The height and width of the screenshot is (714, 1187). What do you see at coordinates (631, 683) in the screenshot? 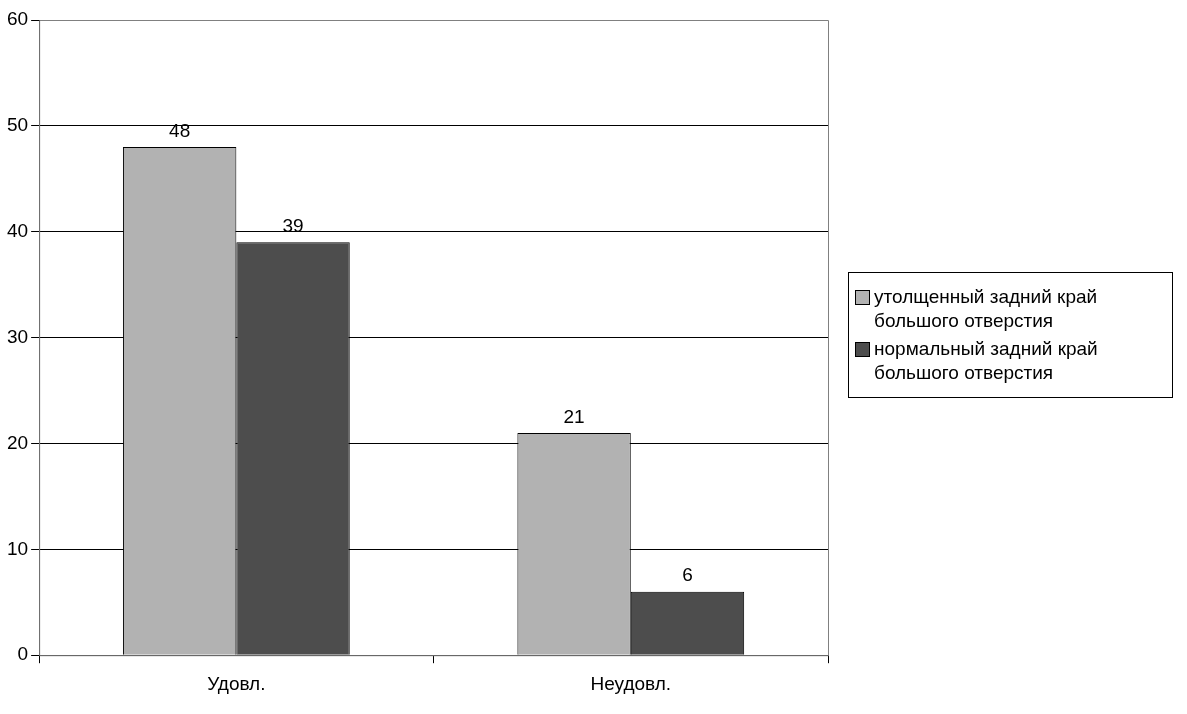
I see `x-tick-label: Неудовл.` at bounding box center [631, 683].